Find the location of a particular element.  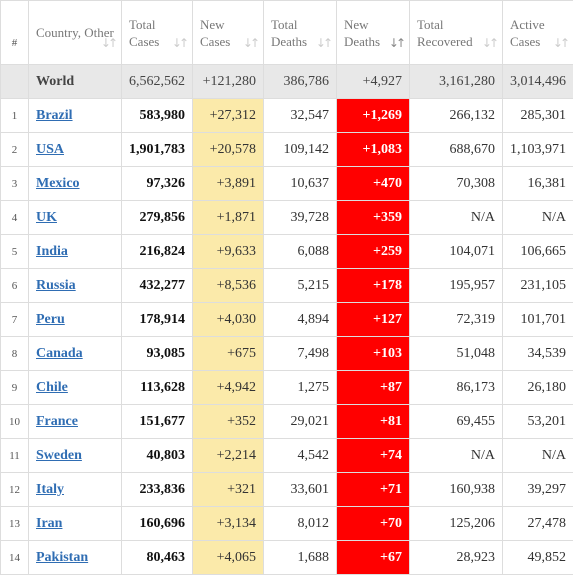

new-cases-cell: +4,942 is located at coordinates (228, 388).